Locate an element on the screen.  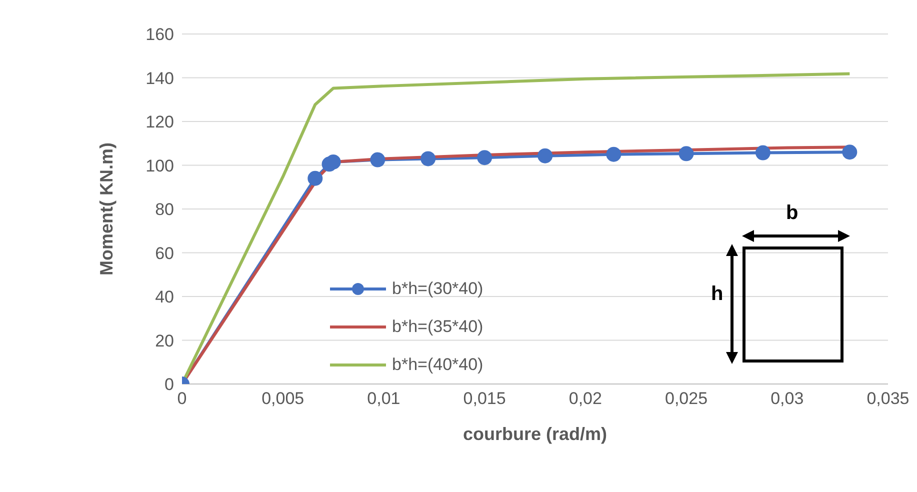
legend-label: b*h=(35*40) is located at coordinates (438, 327).